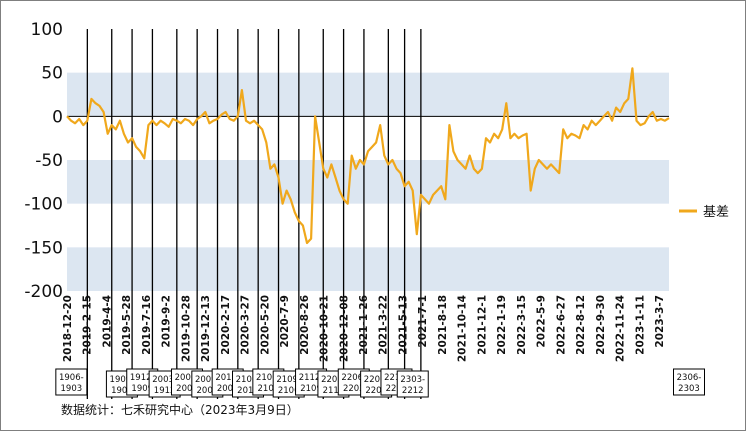 The width and height of the screenshot is (746, 434). Describe the element at coordinates (288, 380) in the screenshot. I see `contract-period-label: 2109-` at that location.